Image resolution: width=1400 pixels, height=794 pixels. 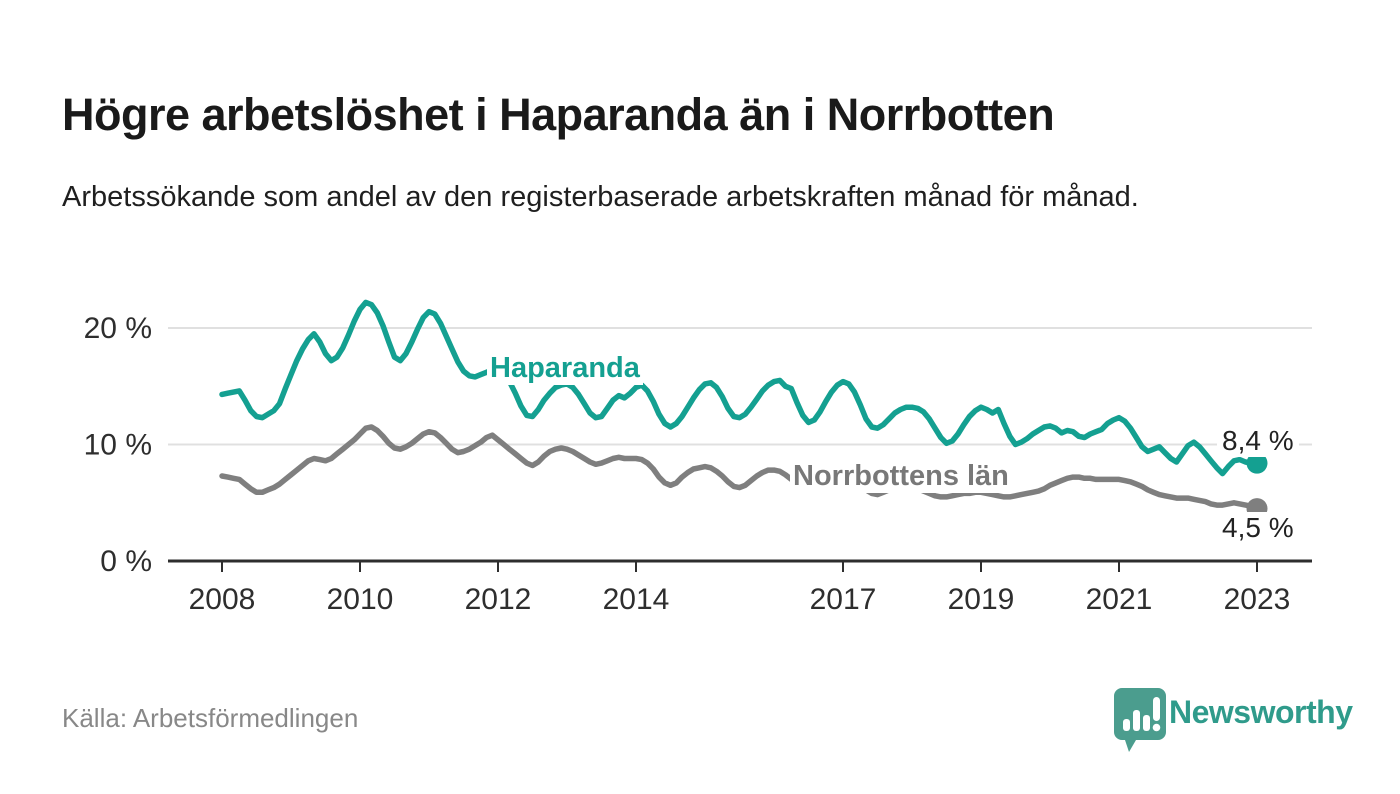 I want to click on newsworthy-pin-icon, so click(x=1140, y=720).